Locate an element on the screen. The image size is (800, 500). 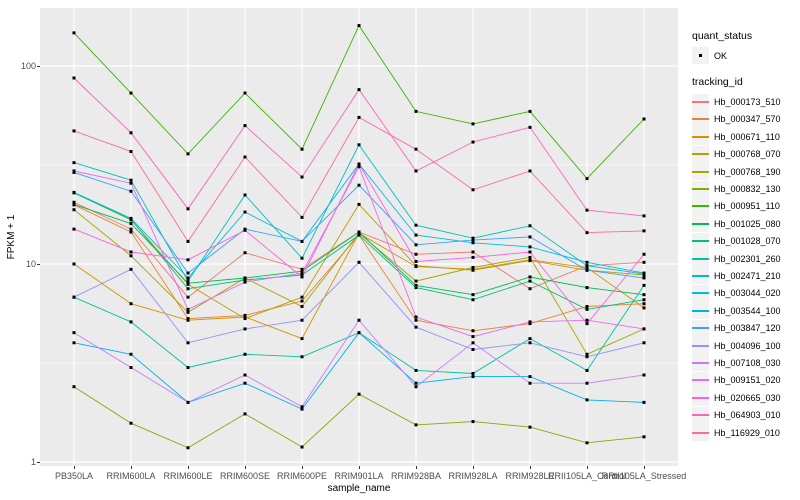
x-tick-label: RRIM600SE is located at coordinates (245, 476).